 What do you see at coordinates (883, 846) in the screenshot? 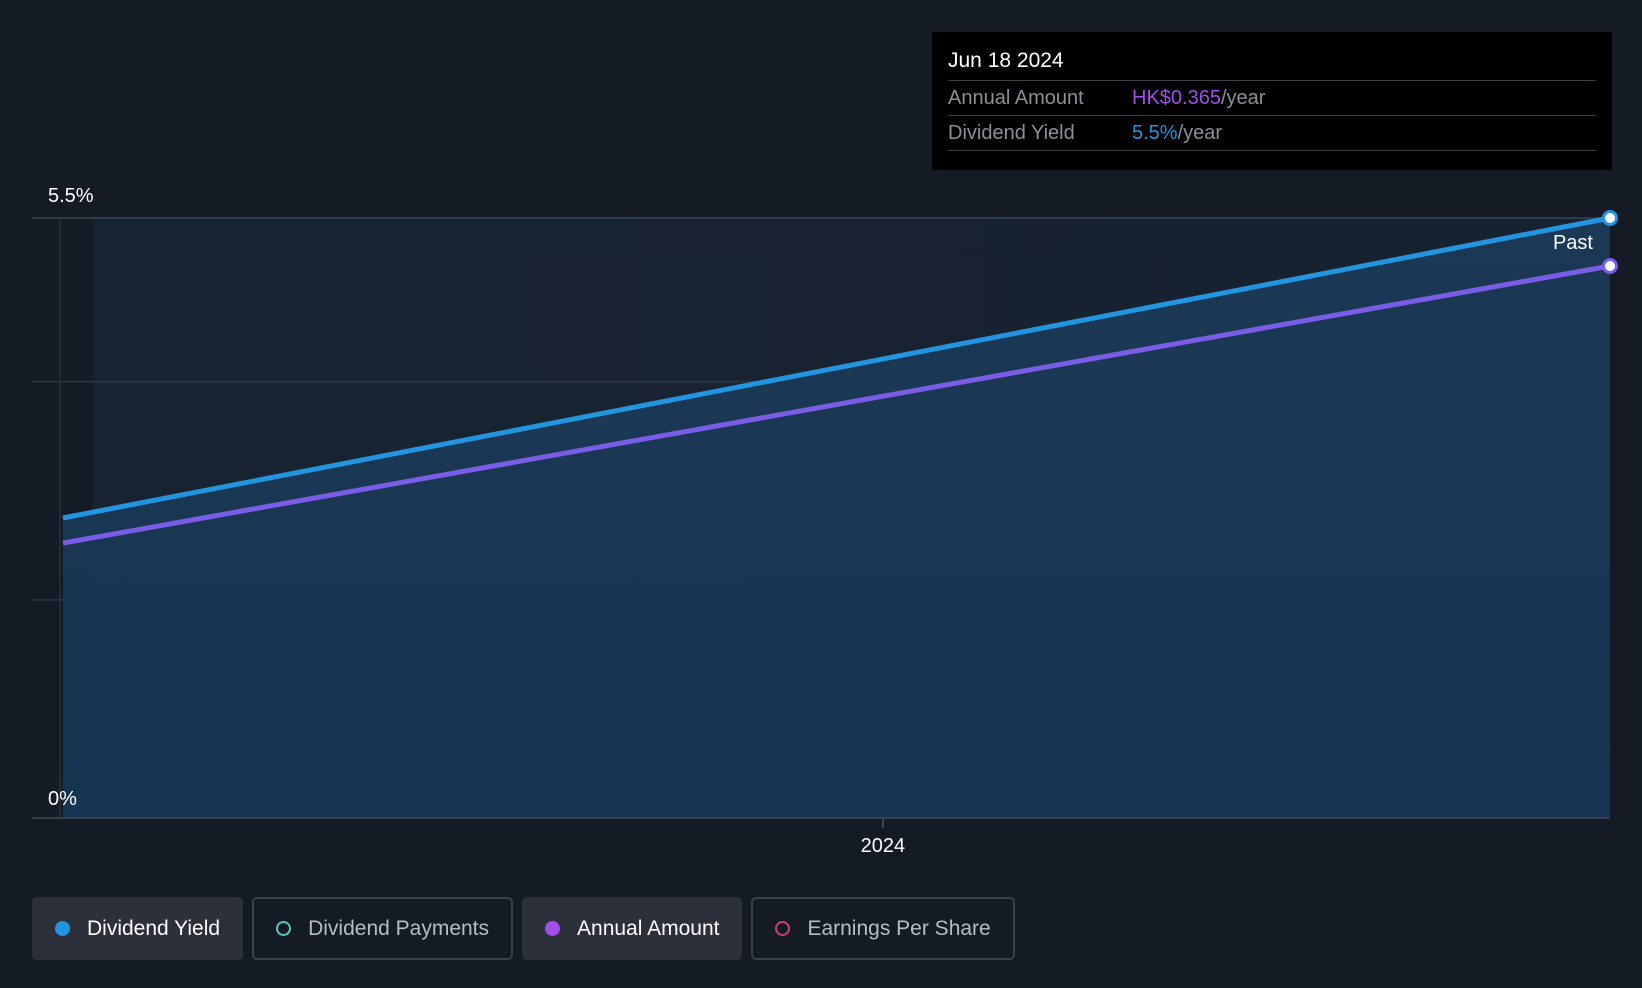
I see `x-tick-label: 2024` at bounding box center [883, 846].